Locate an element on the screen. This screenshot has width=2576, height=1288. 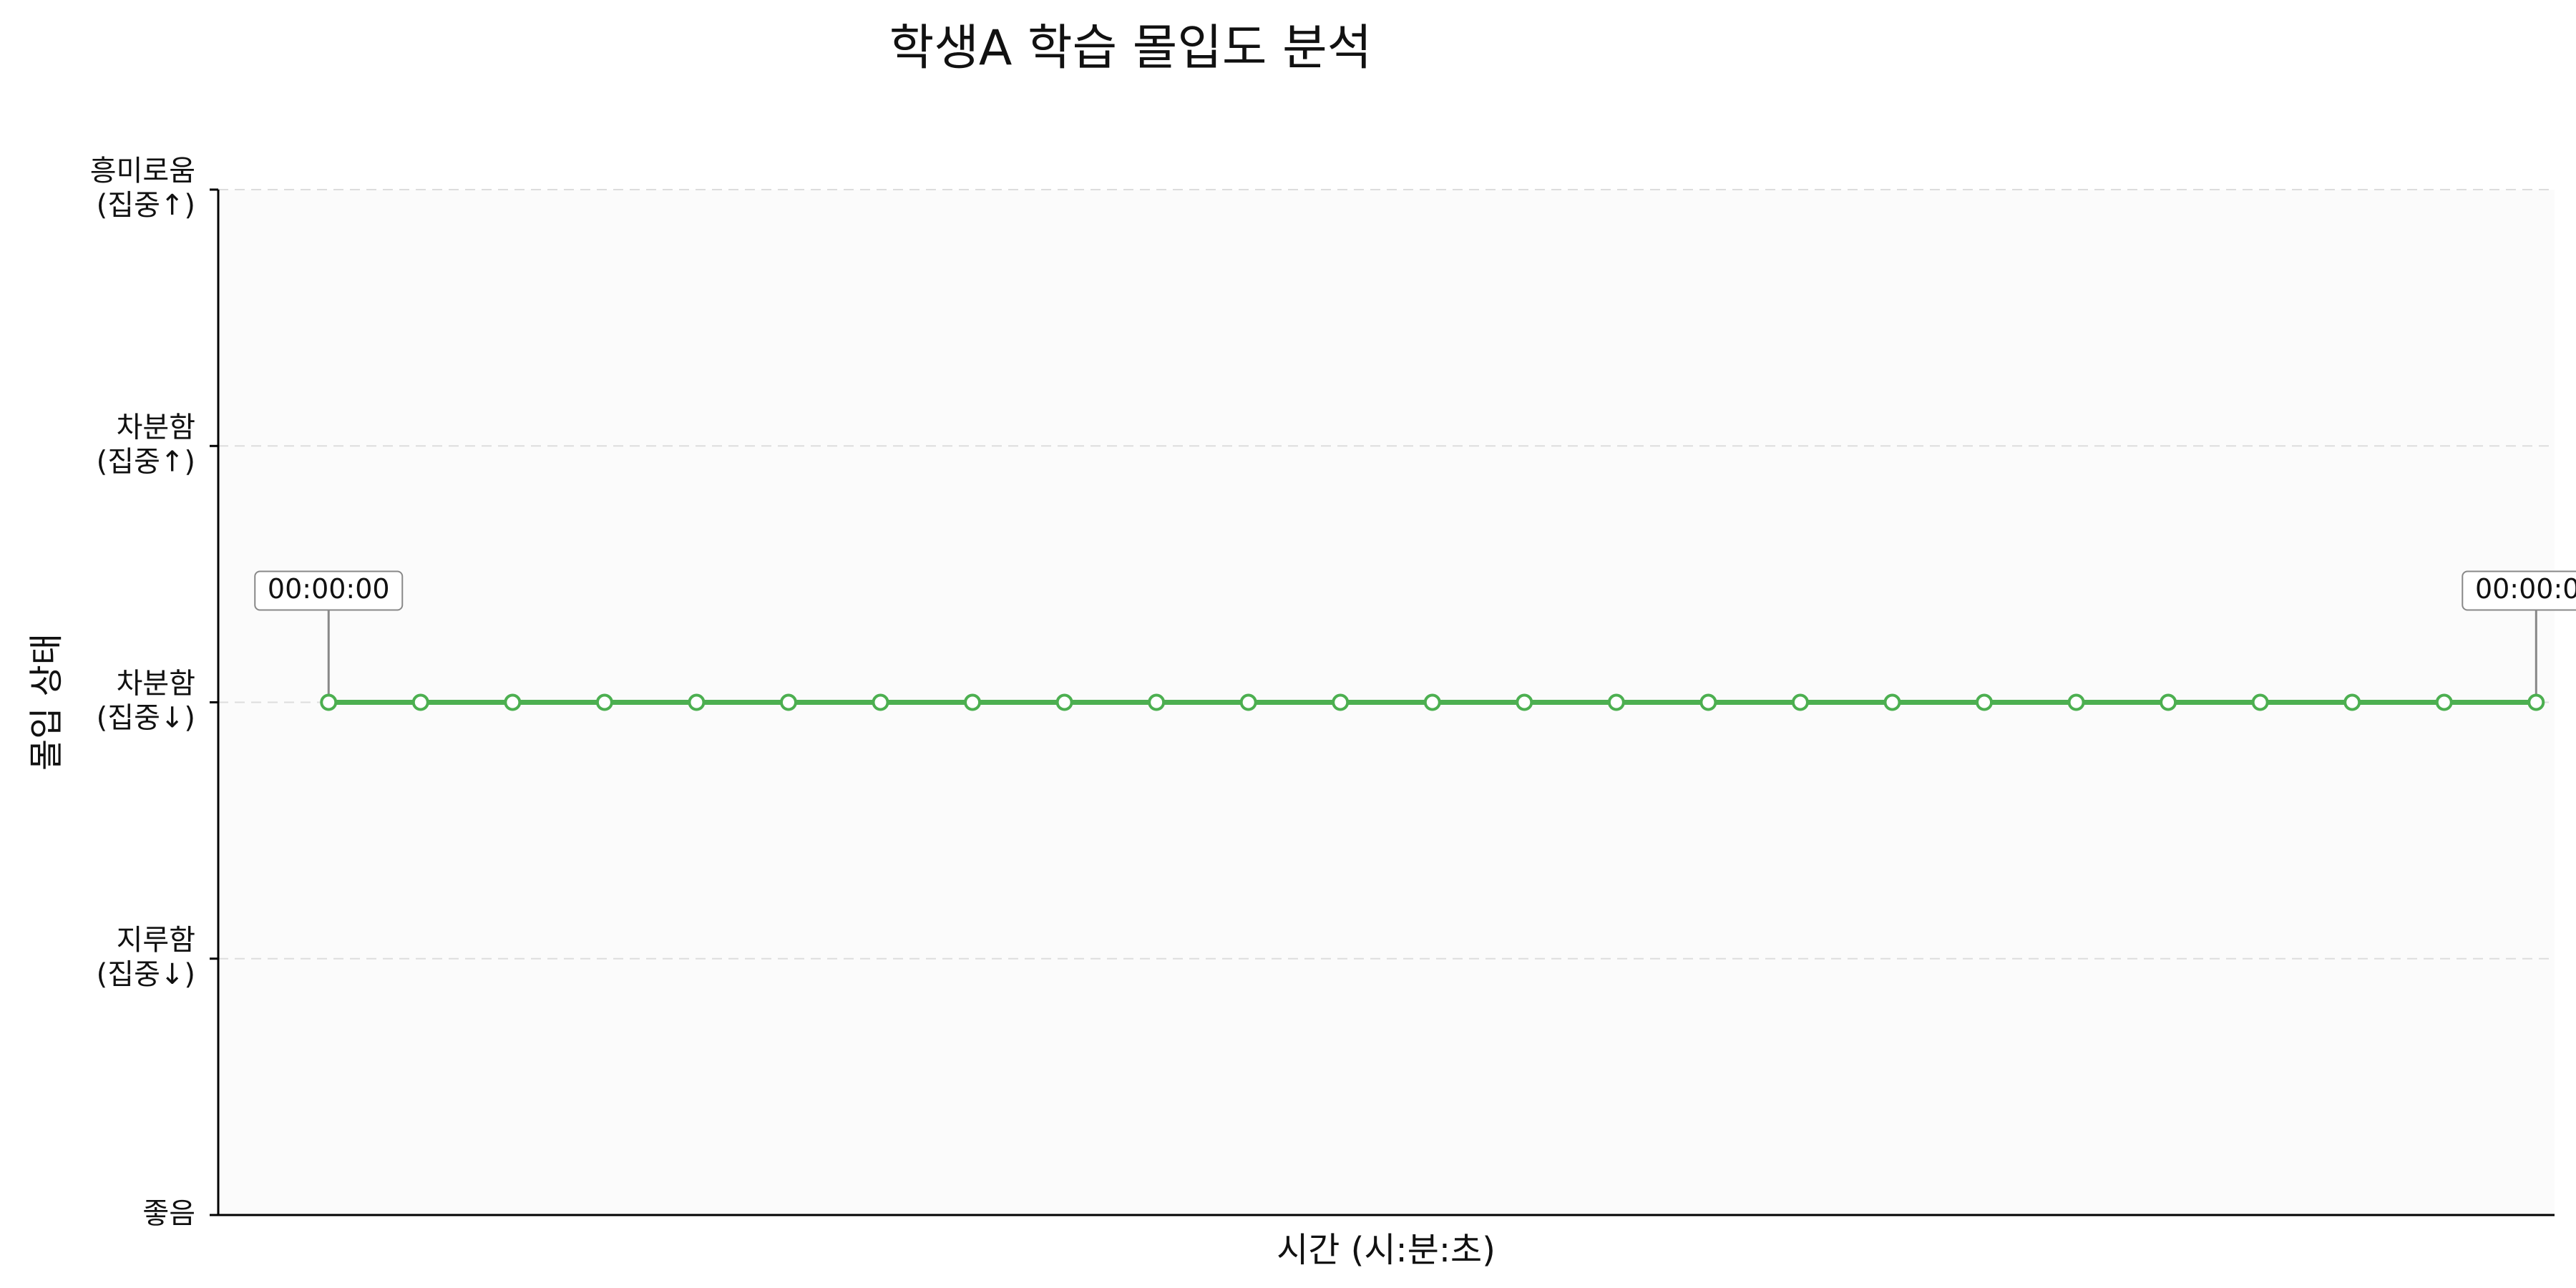
y-tick-label: 지루함 is located at coordinates (156, 940).